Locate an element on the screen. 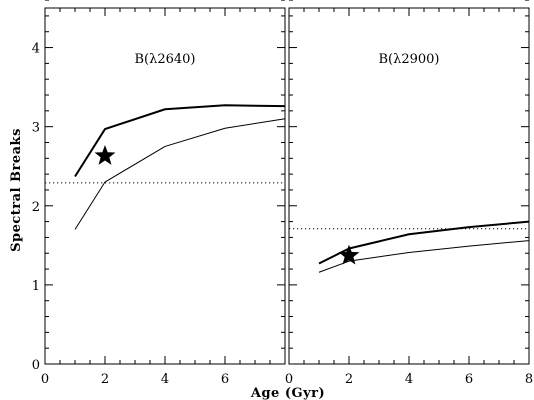 This screenshot has height=400, width=534. y-tick-label: 0 is located at coordinates (36, 365).